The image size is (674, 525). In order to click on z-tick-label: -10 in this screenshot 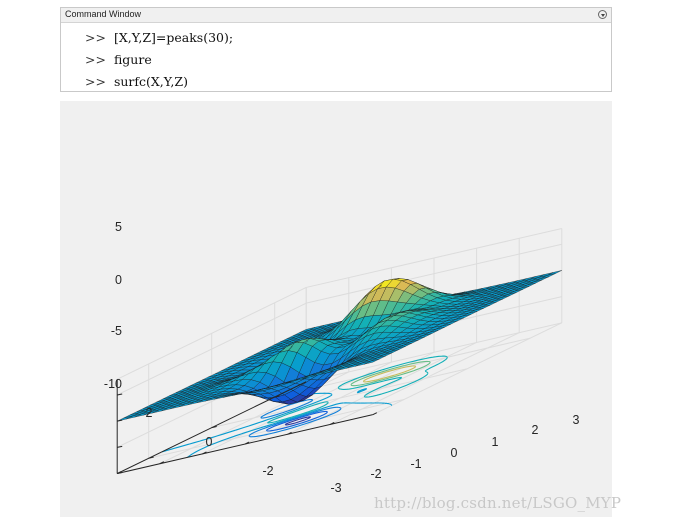, I will do `click(113, 384)`.